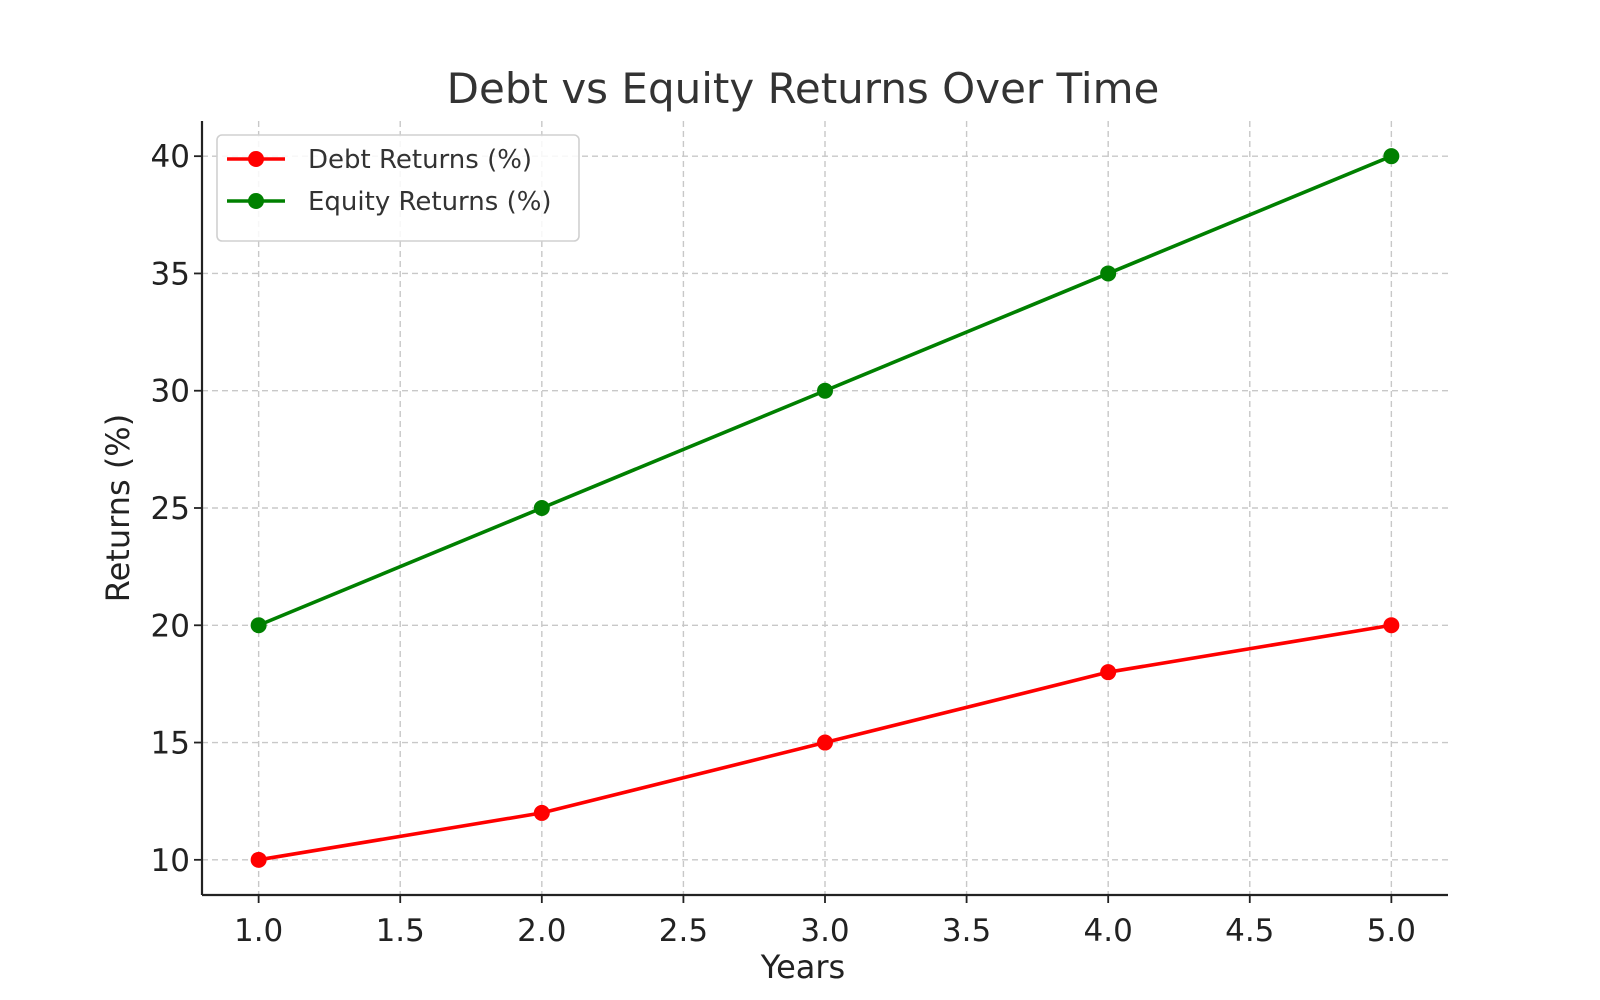 The width and height of the screenshot is (1600, 1000). Describe the element at coordinates (170, 861) in the screenshot. I see `y-tick-label: 10` at that location.